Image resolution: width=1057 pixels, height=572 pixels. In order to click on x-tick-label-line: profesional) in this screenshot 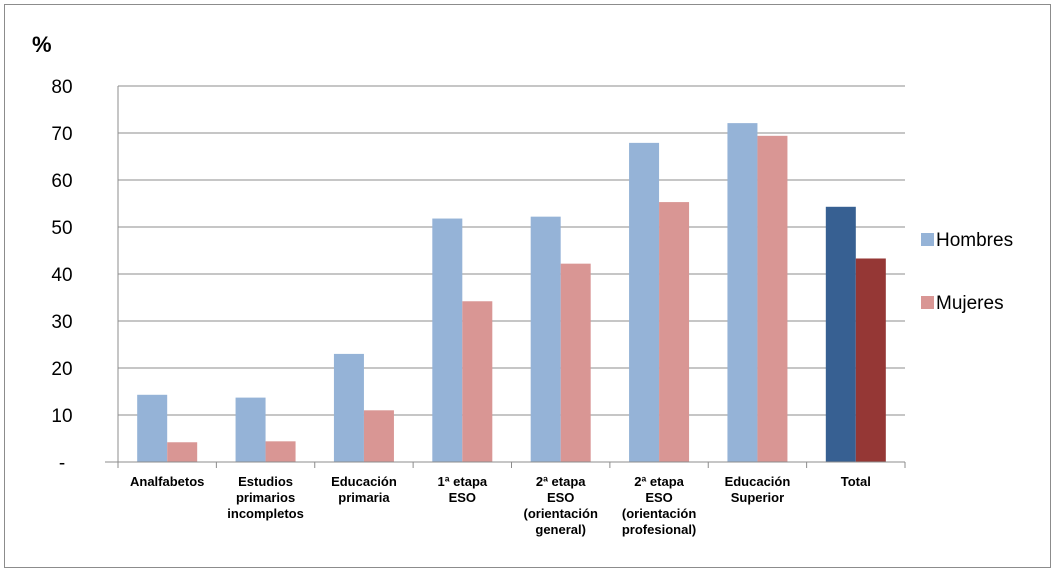, I will do `click(659, 529)`.